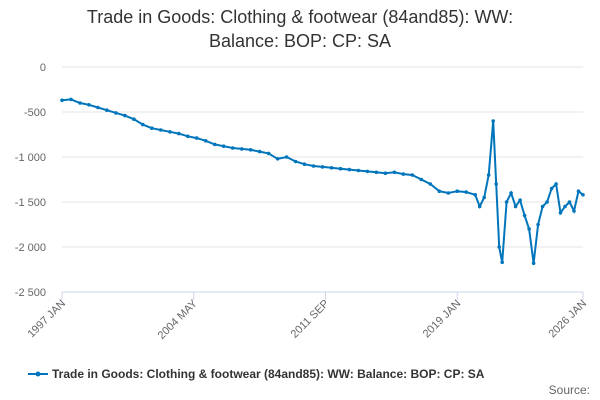 Image resolution: width=600 pixels, height=400 pixels. What do you see at coordinates (178, 319) in the screenshot?
I see `x-tick-label: 2004 MAY` at bounding box center [178, 319].